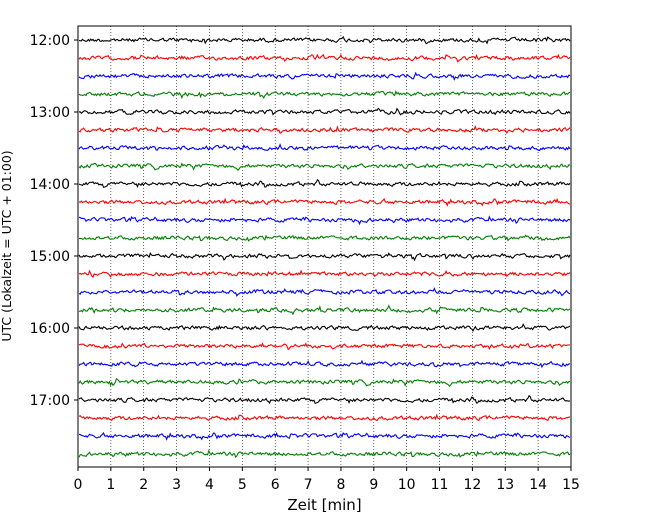 This screenshot has height=520, width=650. What do you see at coordinates (50, 41) in the screenshot?
I see `y-tick-label: 12:00` at bounding box center [50, 41].